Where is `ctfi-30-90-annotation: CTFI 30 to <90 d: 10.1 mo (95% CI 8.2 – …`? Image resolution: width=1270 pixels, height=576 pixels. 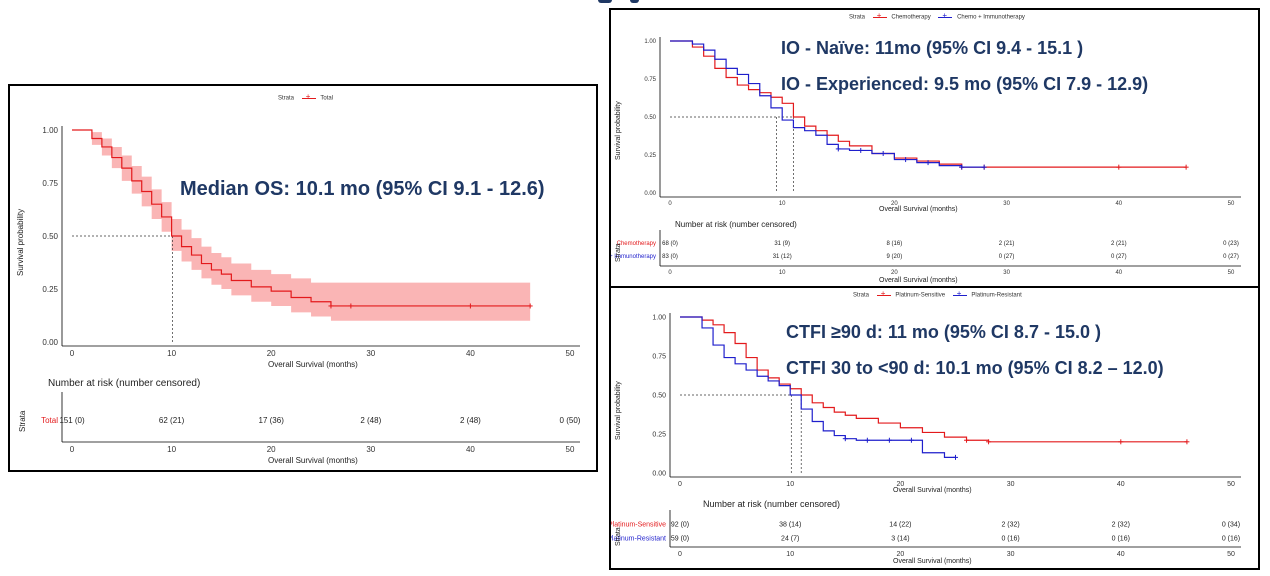 ctfi-30-90-annotation: CTFI 30 to <90 d: 10.1 mo (95% CI 8.2 – … is located at coordinates (975, 368).